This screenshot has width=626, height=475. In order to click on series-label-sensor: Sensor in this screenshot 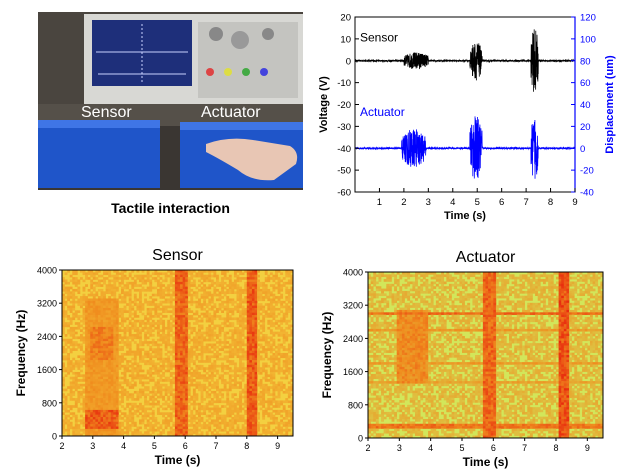, I will do `click(379, 38)`.